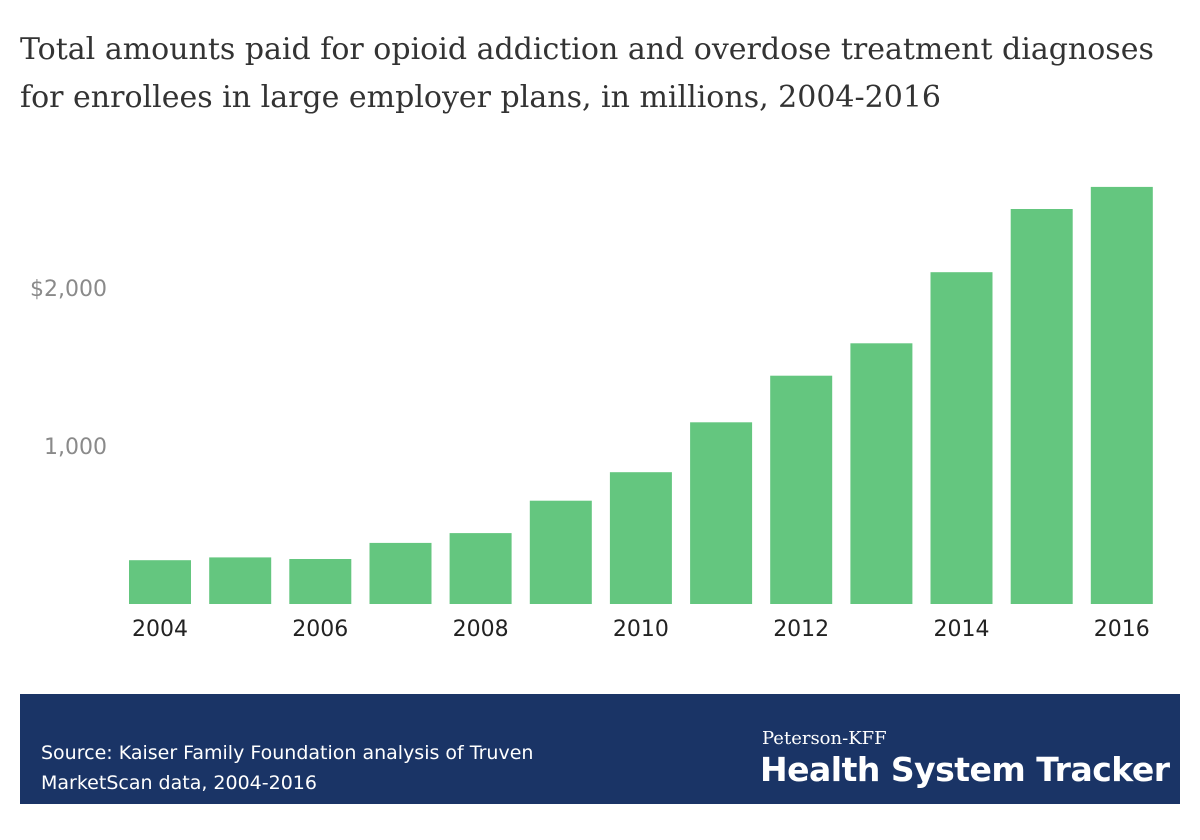 The height and width of the screenshot is (840, 1200). Describe the element at coordinates (1121, 395) in the screenshot. I see `bar-2016` at that location.